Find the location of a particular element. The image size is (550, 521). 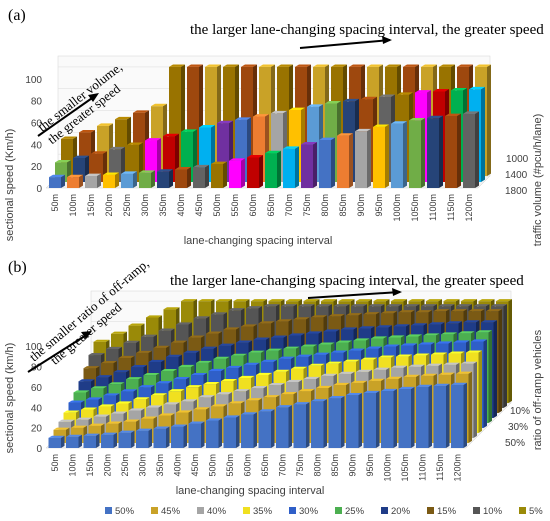

panel-b-bar-50%-800m is located at coordinates (319, 423).